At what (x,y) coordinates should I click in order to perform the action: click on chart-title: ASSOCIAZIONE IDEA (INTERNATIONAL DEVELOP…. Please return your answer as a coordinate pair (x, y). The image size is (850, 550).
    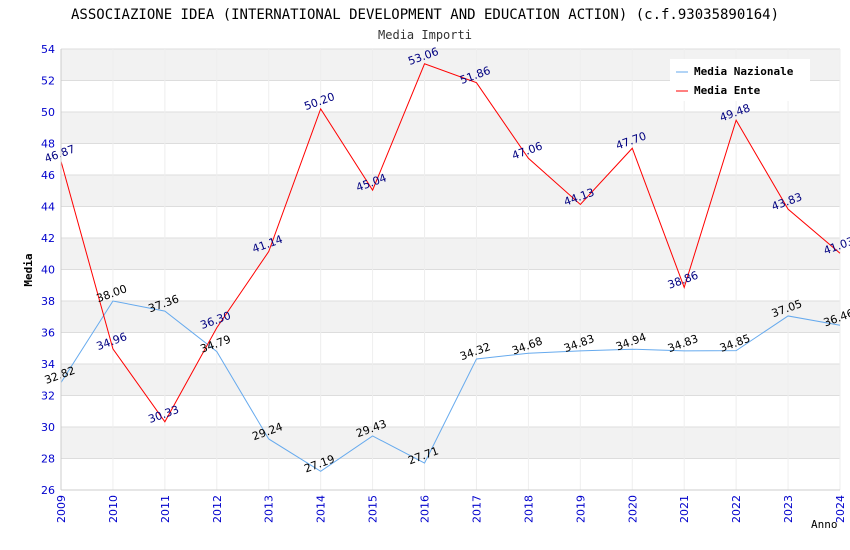
    Looking at the image, I should click on (425, 15).